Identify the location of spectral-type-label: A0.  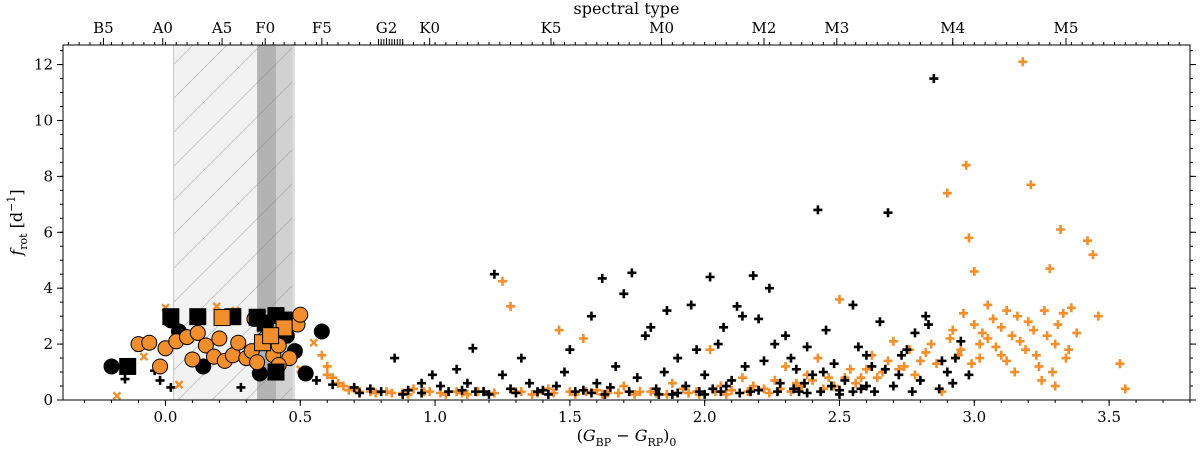
(162, 28).